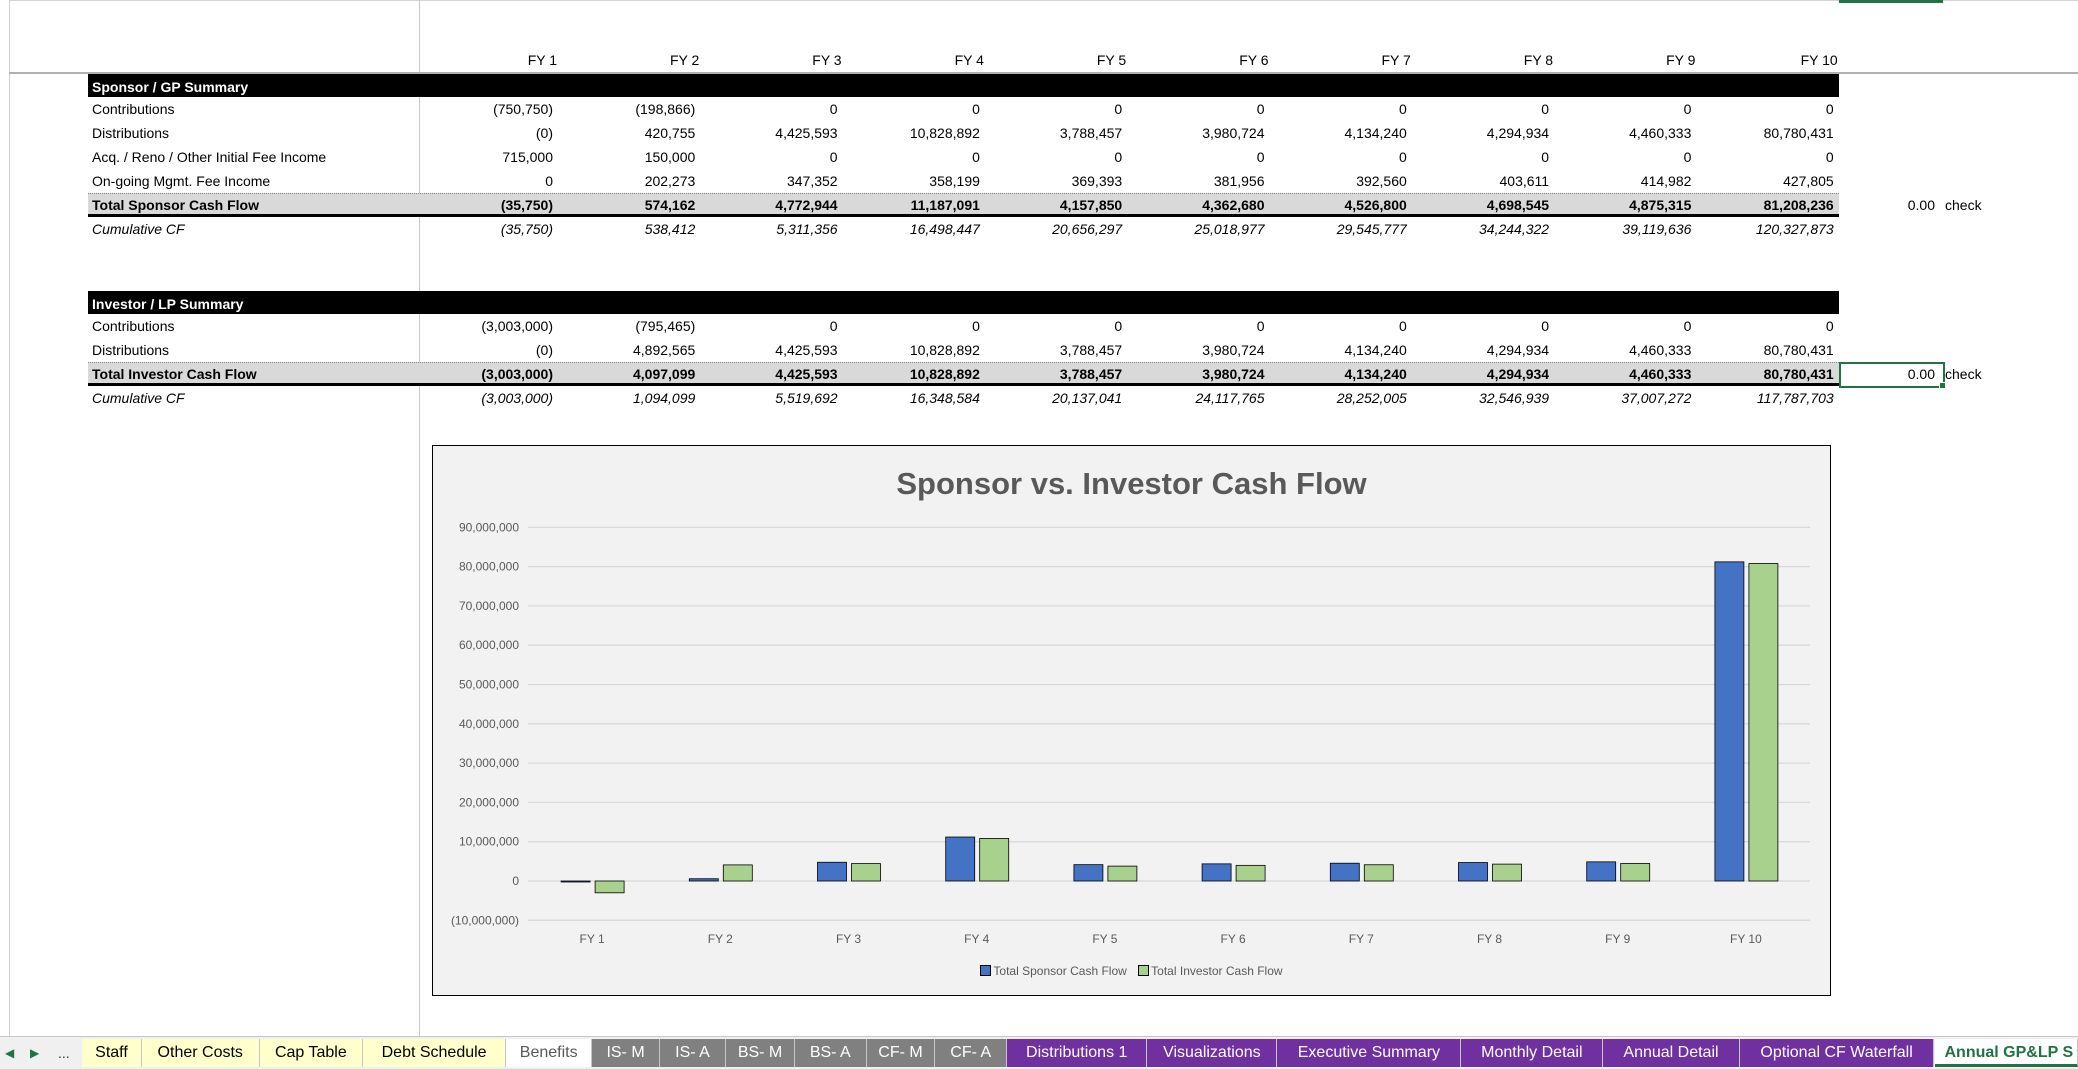  I want to click on sheet-tab: Visualizations, so click(1212, 1053).